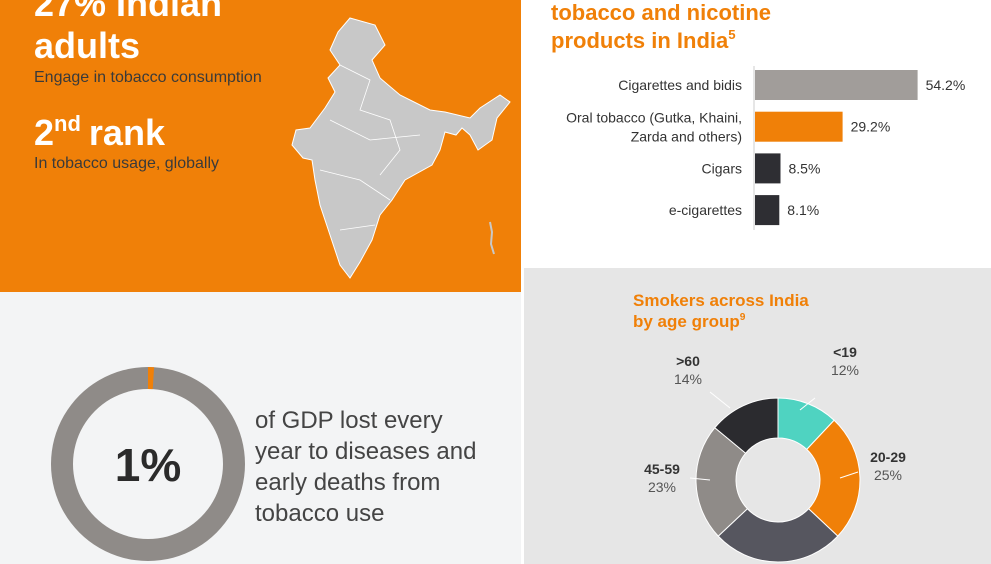  What do you see at coordinates (743, 317) in the screenshot?
I see `title-superscript: 9` at bounding box center [743, 317].